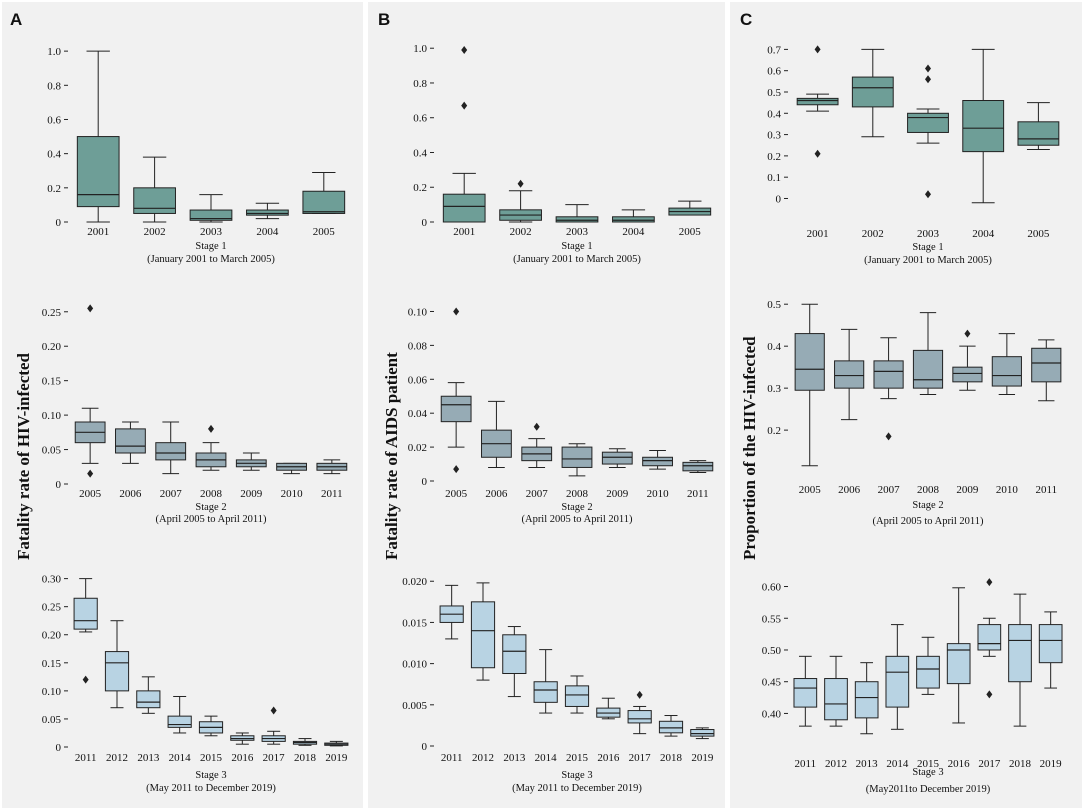 This screenshot has height=810, width=1084. What do you see at coordinates (52, 580) in the screenshot?
I see `y-tick-label: 0.30` at bounding box center [52, 580].